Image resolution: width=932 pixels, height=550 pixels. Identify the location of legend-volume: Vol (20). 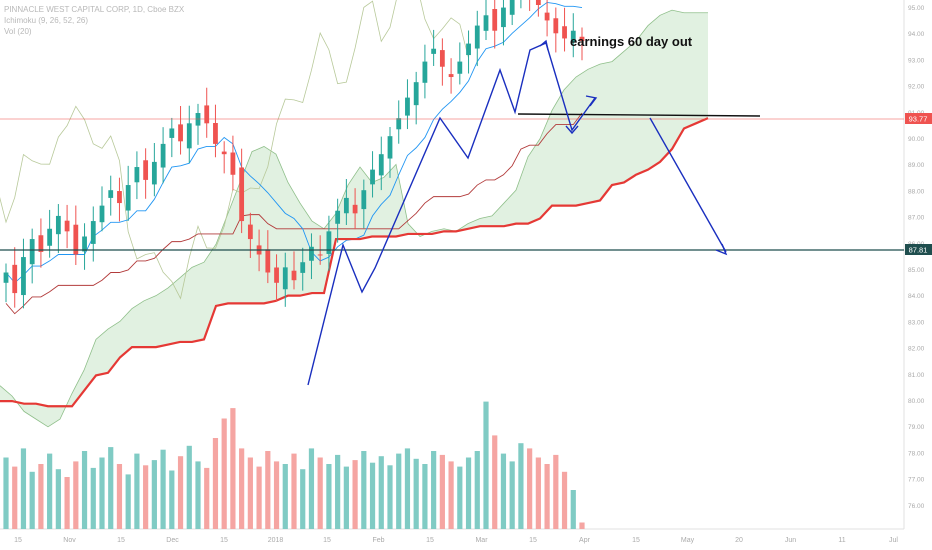
(18, 31).